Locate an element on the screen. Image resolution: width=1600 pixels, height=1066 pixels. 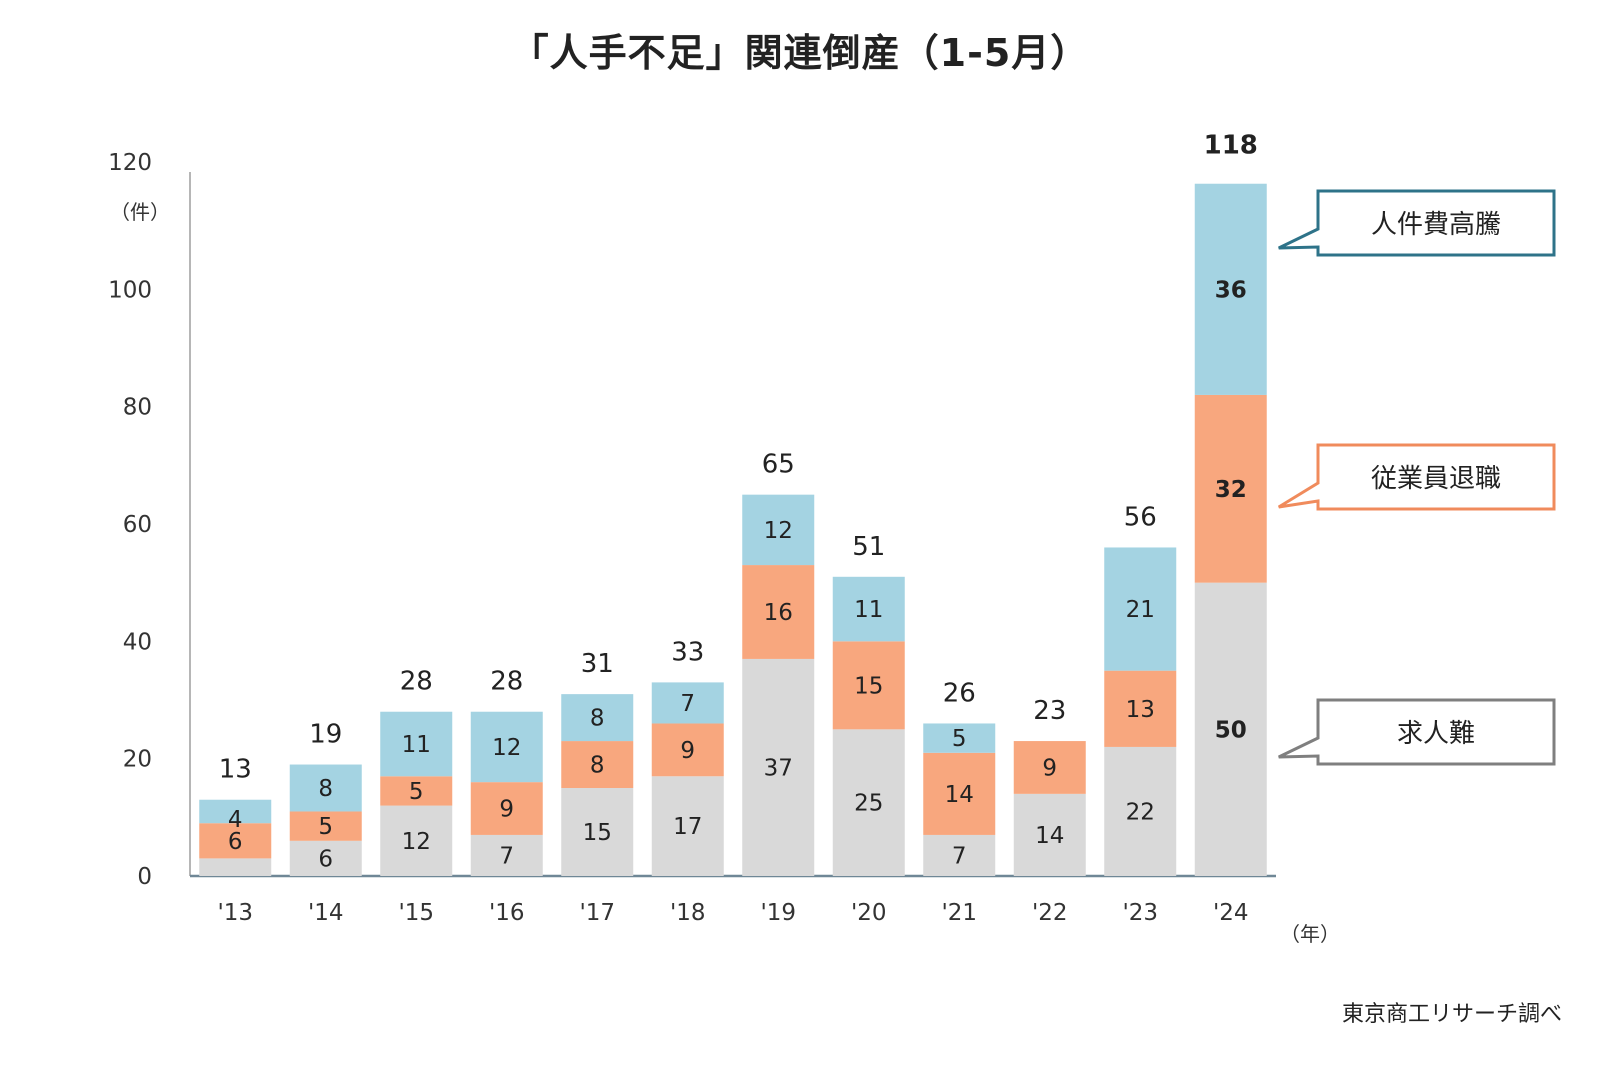
x-tick-label: '15 is located at coordinates (416, 913).